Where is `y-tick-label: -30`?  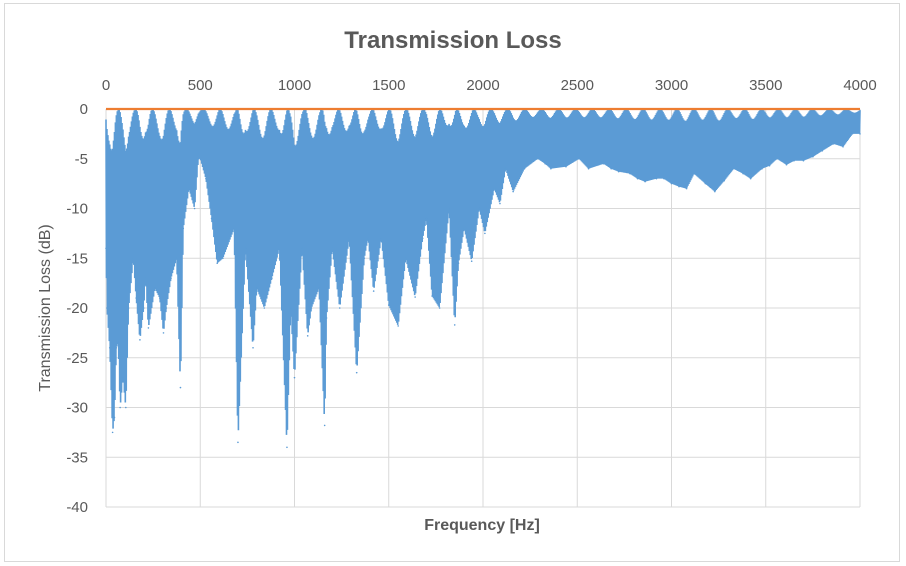
y-tick-label: -30 is located at coordinates (77, 408).